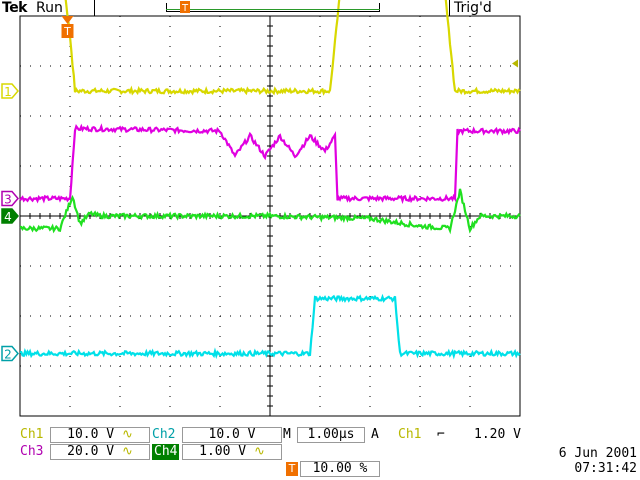 Image resolution: width=640 pixels, height=480 pixels. I want to click on trigger-marker-arrow, so click(67, 20).